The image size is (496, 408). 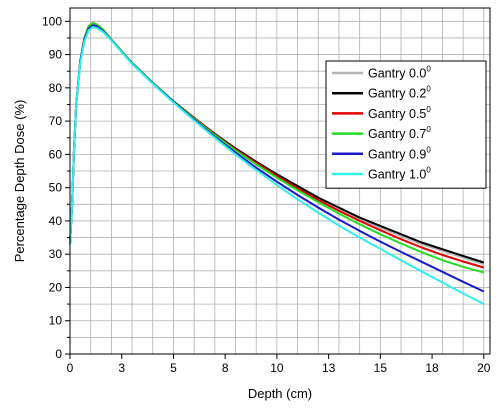 I want to click on legend-degree-3: 0, so click(x=428, y=129).